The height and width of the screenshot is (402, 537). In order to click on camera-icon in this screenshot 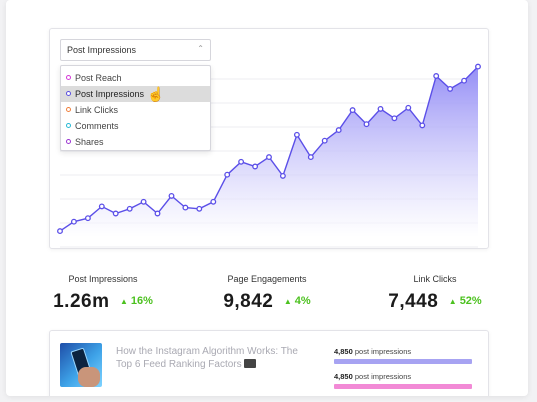, I will do `click(249, 363)`.